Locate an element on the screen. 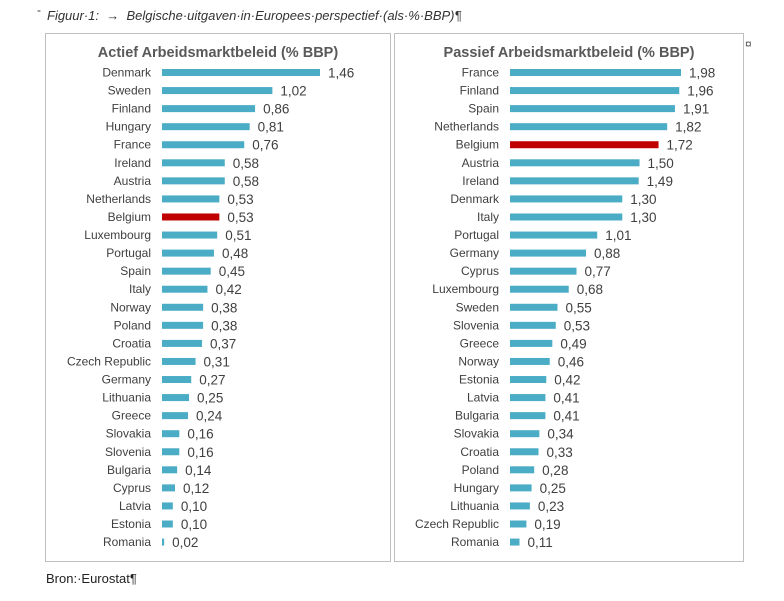 The height and width of the screenshot is (601, 784). source-note: Bron:·Eurostat¶ is located at coordinates (91, 578).